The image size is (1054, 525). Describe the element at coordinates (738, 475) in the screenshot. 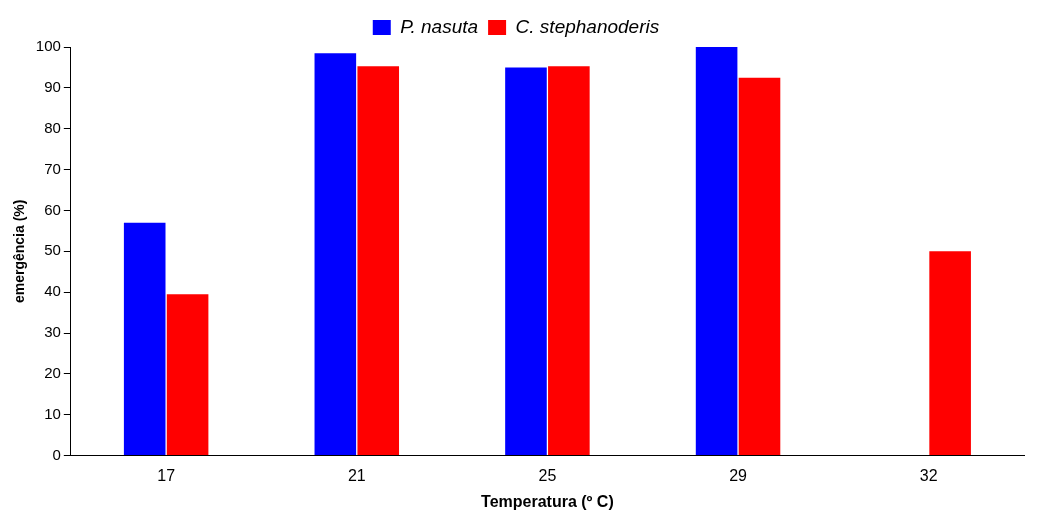

I see `x-tick-label: 29` at that location.